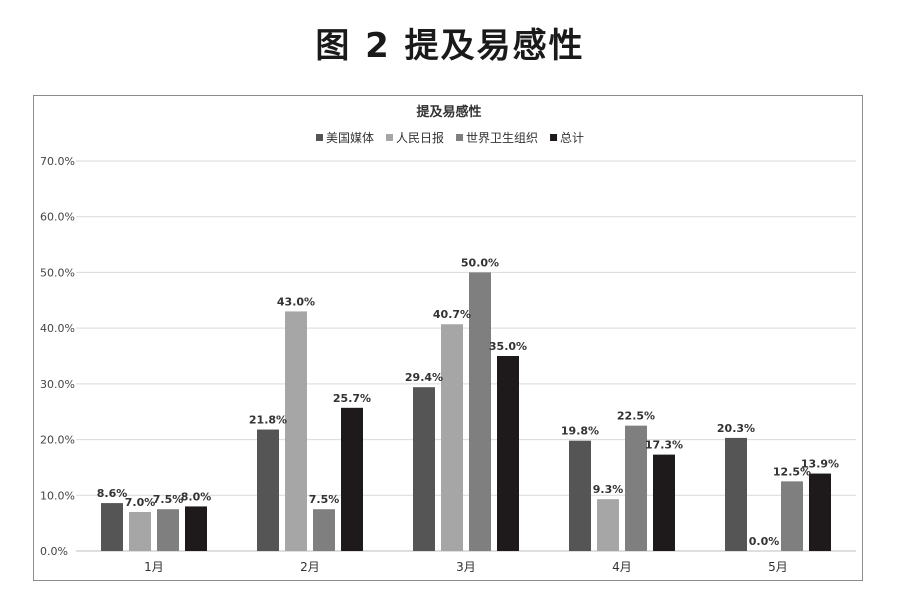 Image resolution: width=900 pixels, height=608 pixels. Describe the element at coordinates (168, 499) in the screenshot. I see `data-label-2-0: 7.5%` at that location.